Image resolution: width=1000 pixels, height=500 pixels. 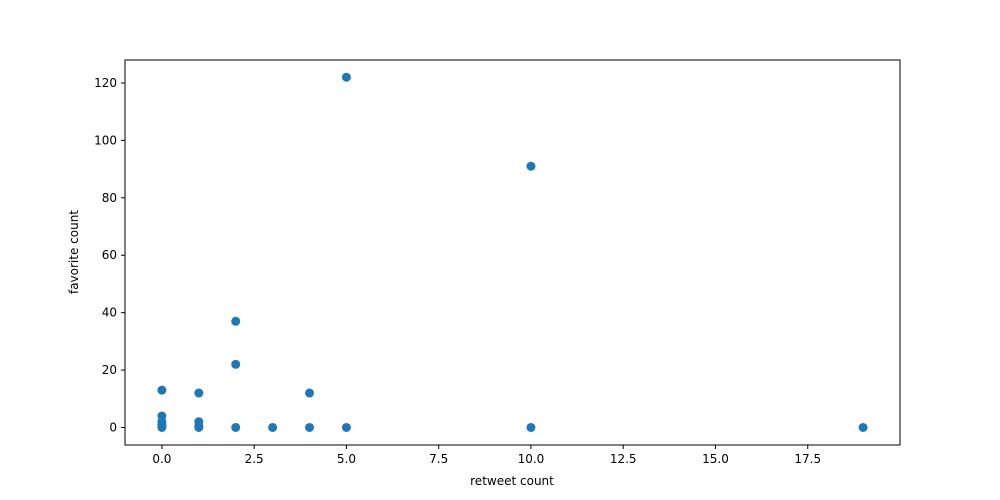 What do you see at coordinates (109, 198) in the screenshot?
I see `y-tick-label: 80` at bounding box center [109, 198].